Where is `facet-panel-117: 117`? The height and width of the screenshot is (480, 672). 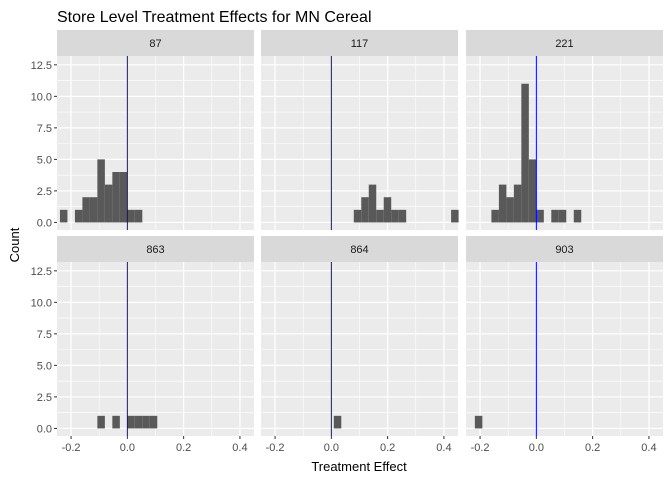 facet-panel-117: 117 is located at coordinates (360, 130).